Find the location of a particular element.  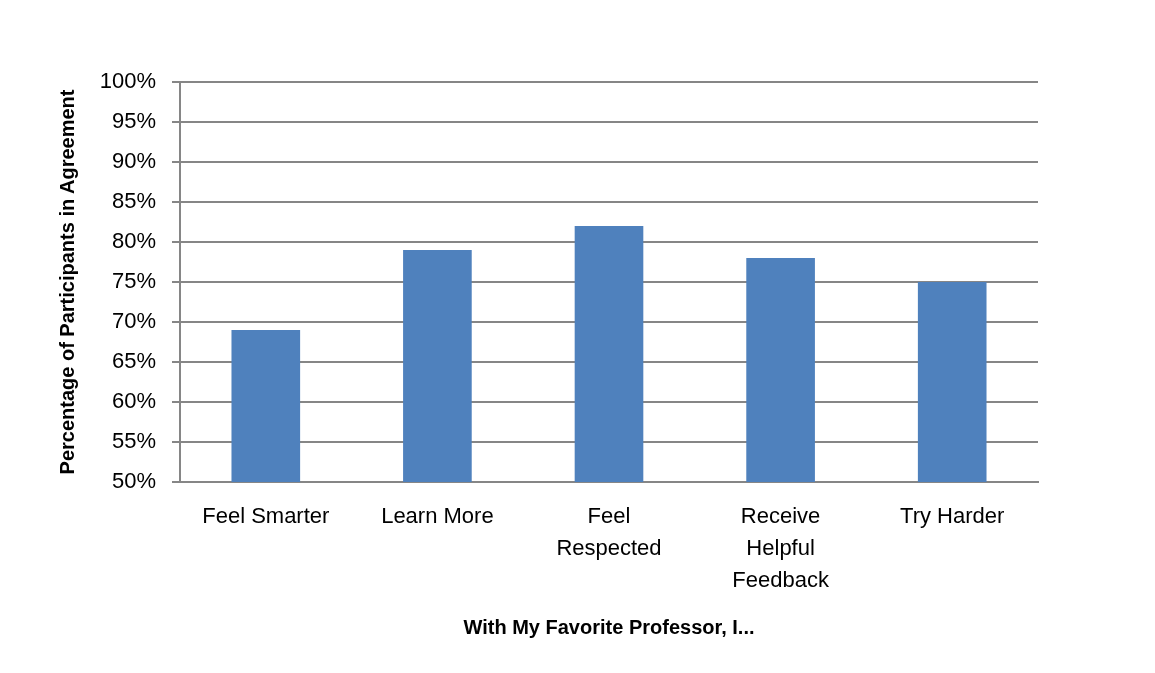

y-tick-label: 80% is located at coordinates (133, 241).